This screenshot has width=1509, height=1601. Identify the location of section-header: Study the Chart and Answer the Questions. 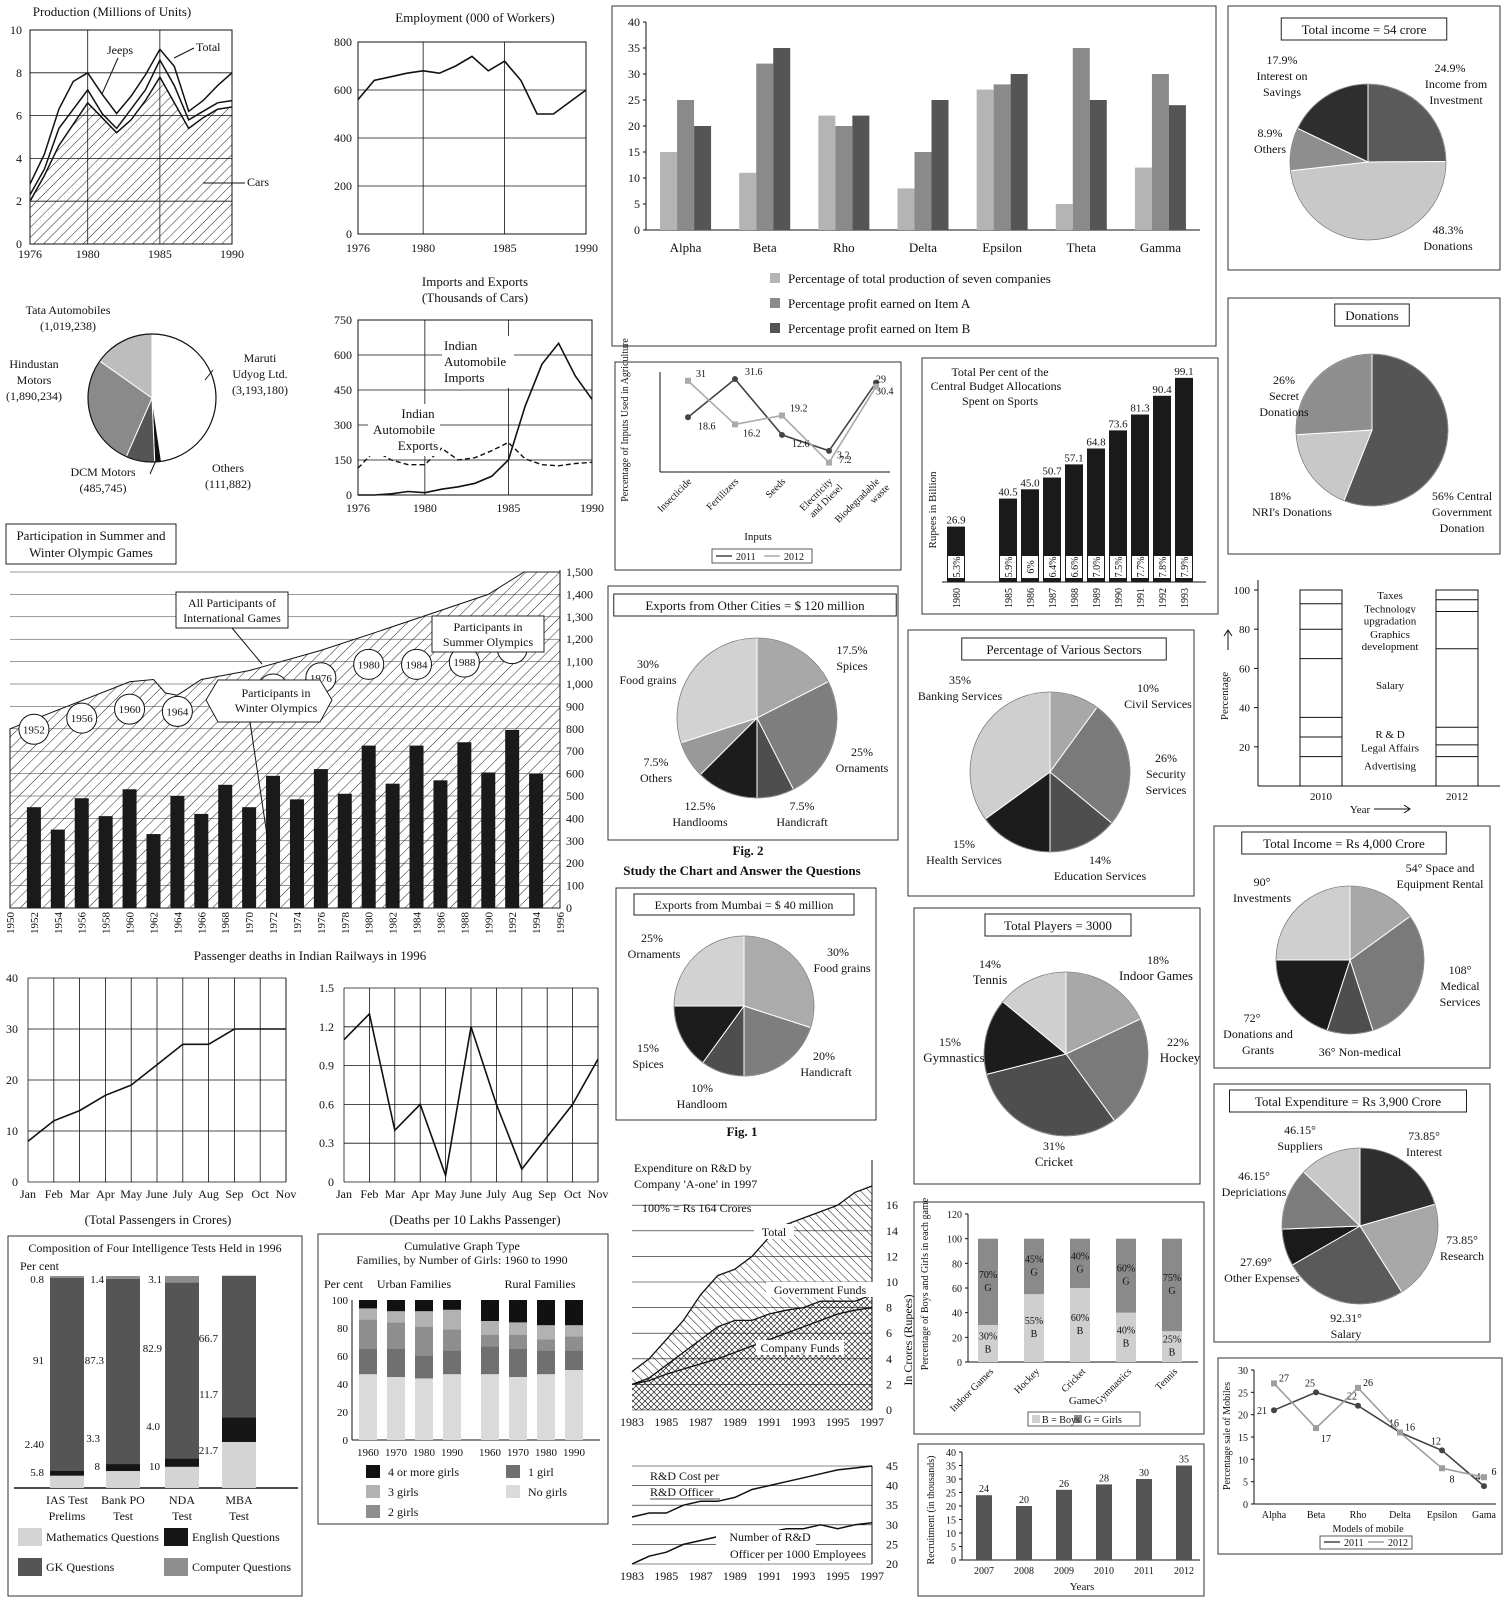
(741, 870).